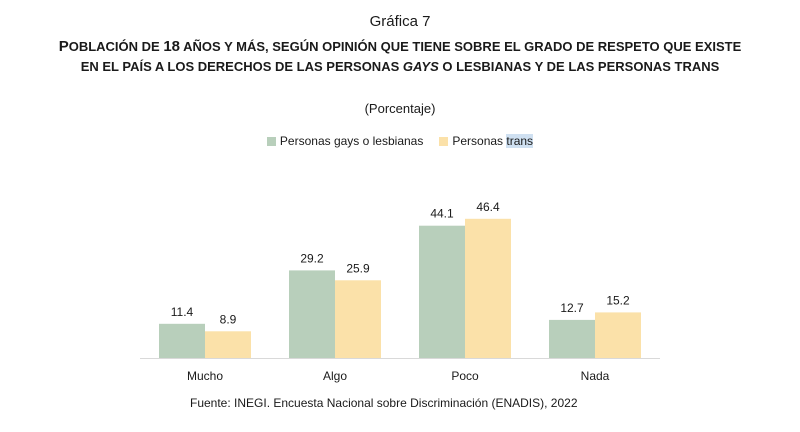 The image size is (800, 432). I want to click on legend-item-trans: Personas trans, so click(486, 141).